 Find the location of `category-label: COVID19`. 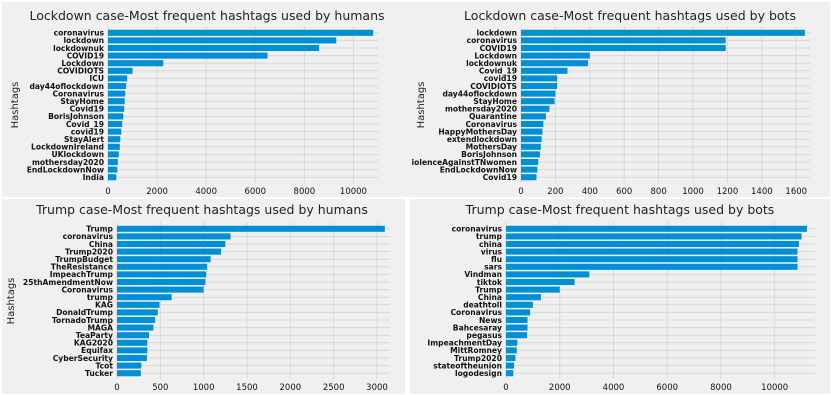

category-label: COVID19 is located at coordinates (85, 55).